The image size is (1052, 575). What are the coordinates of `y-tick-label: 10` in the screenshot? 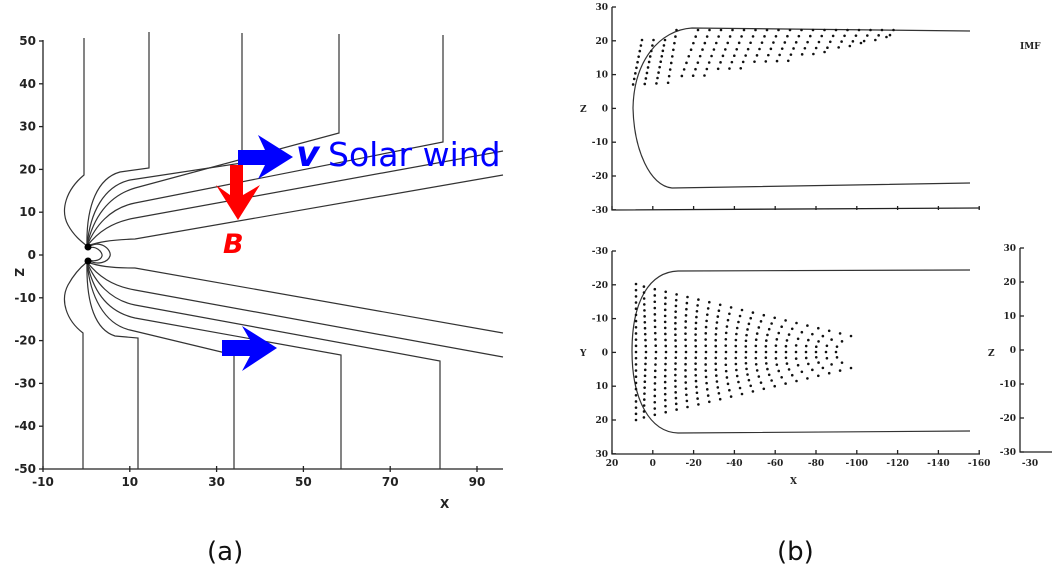 It's located at (601, 76).